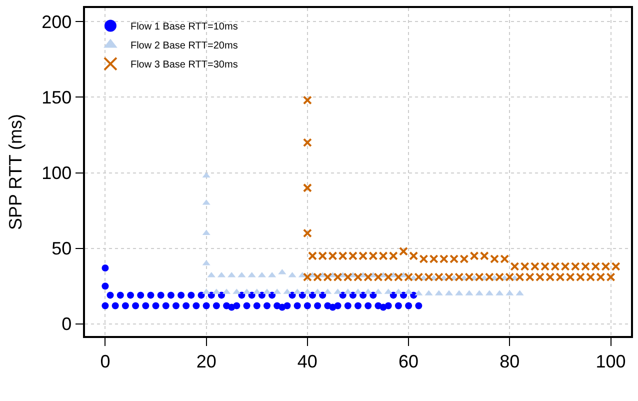 The image size is (638, 401). Describe the element at coordinates (611, 361) in the screenshot. I see `x-tick-label: 100` at that location.